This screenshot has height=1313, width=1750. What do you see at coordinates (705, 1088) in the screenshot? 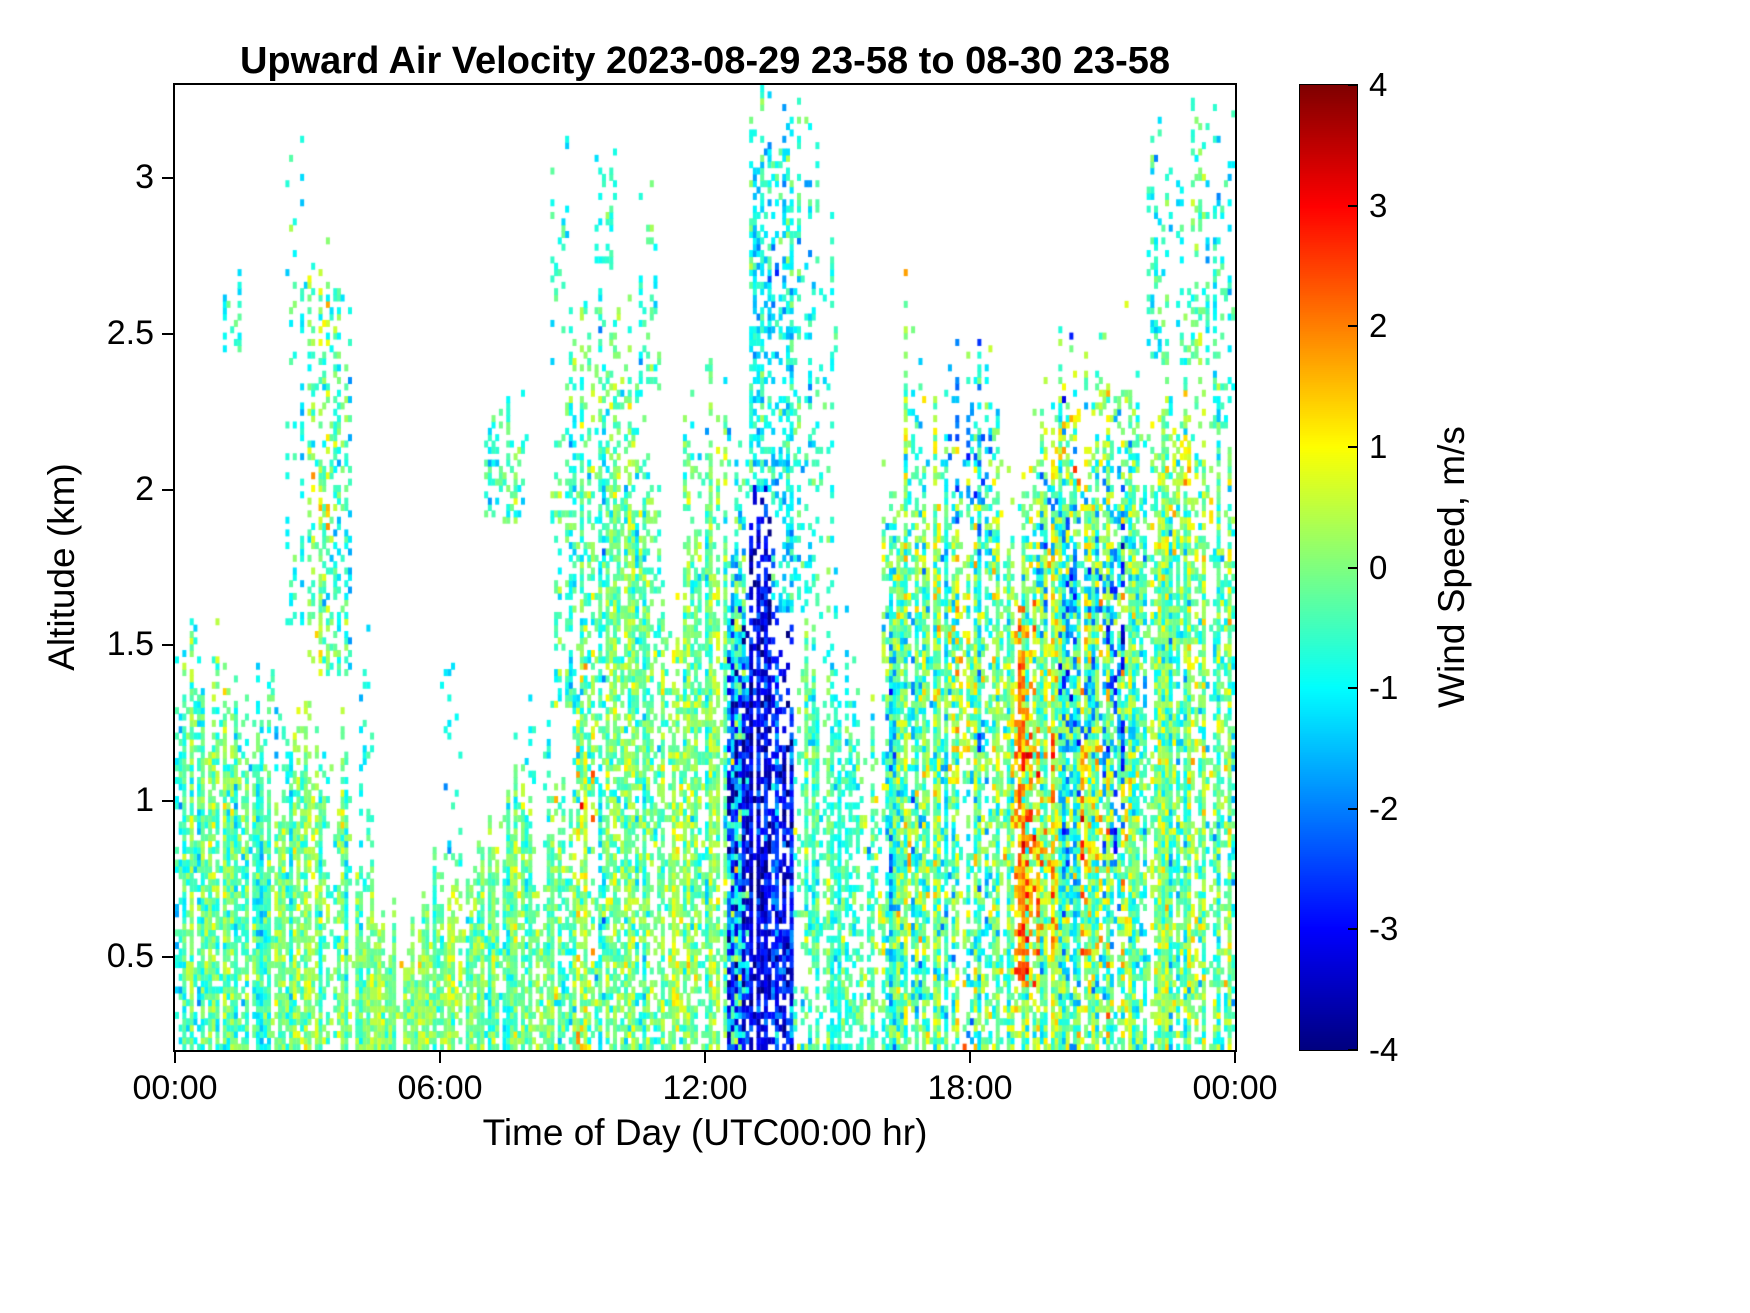
I see `x-tick-label: 12:00` at bounding box center [705, 1088].